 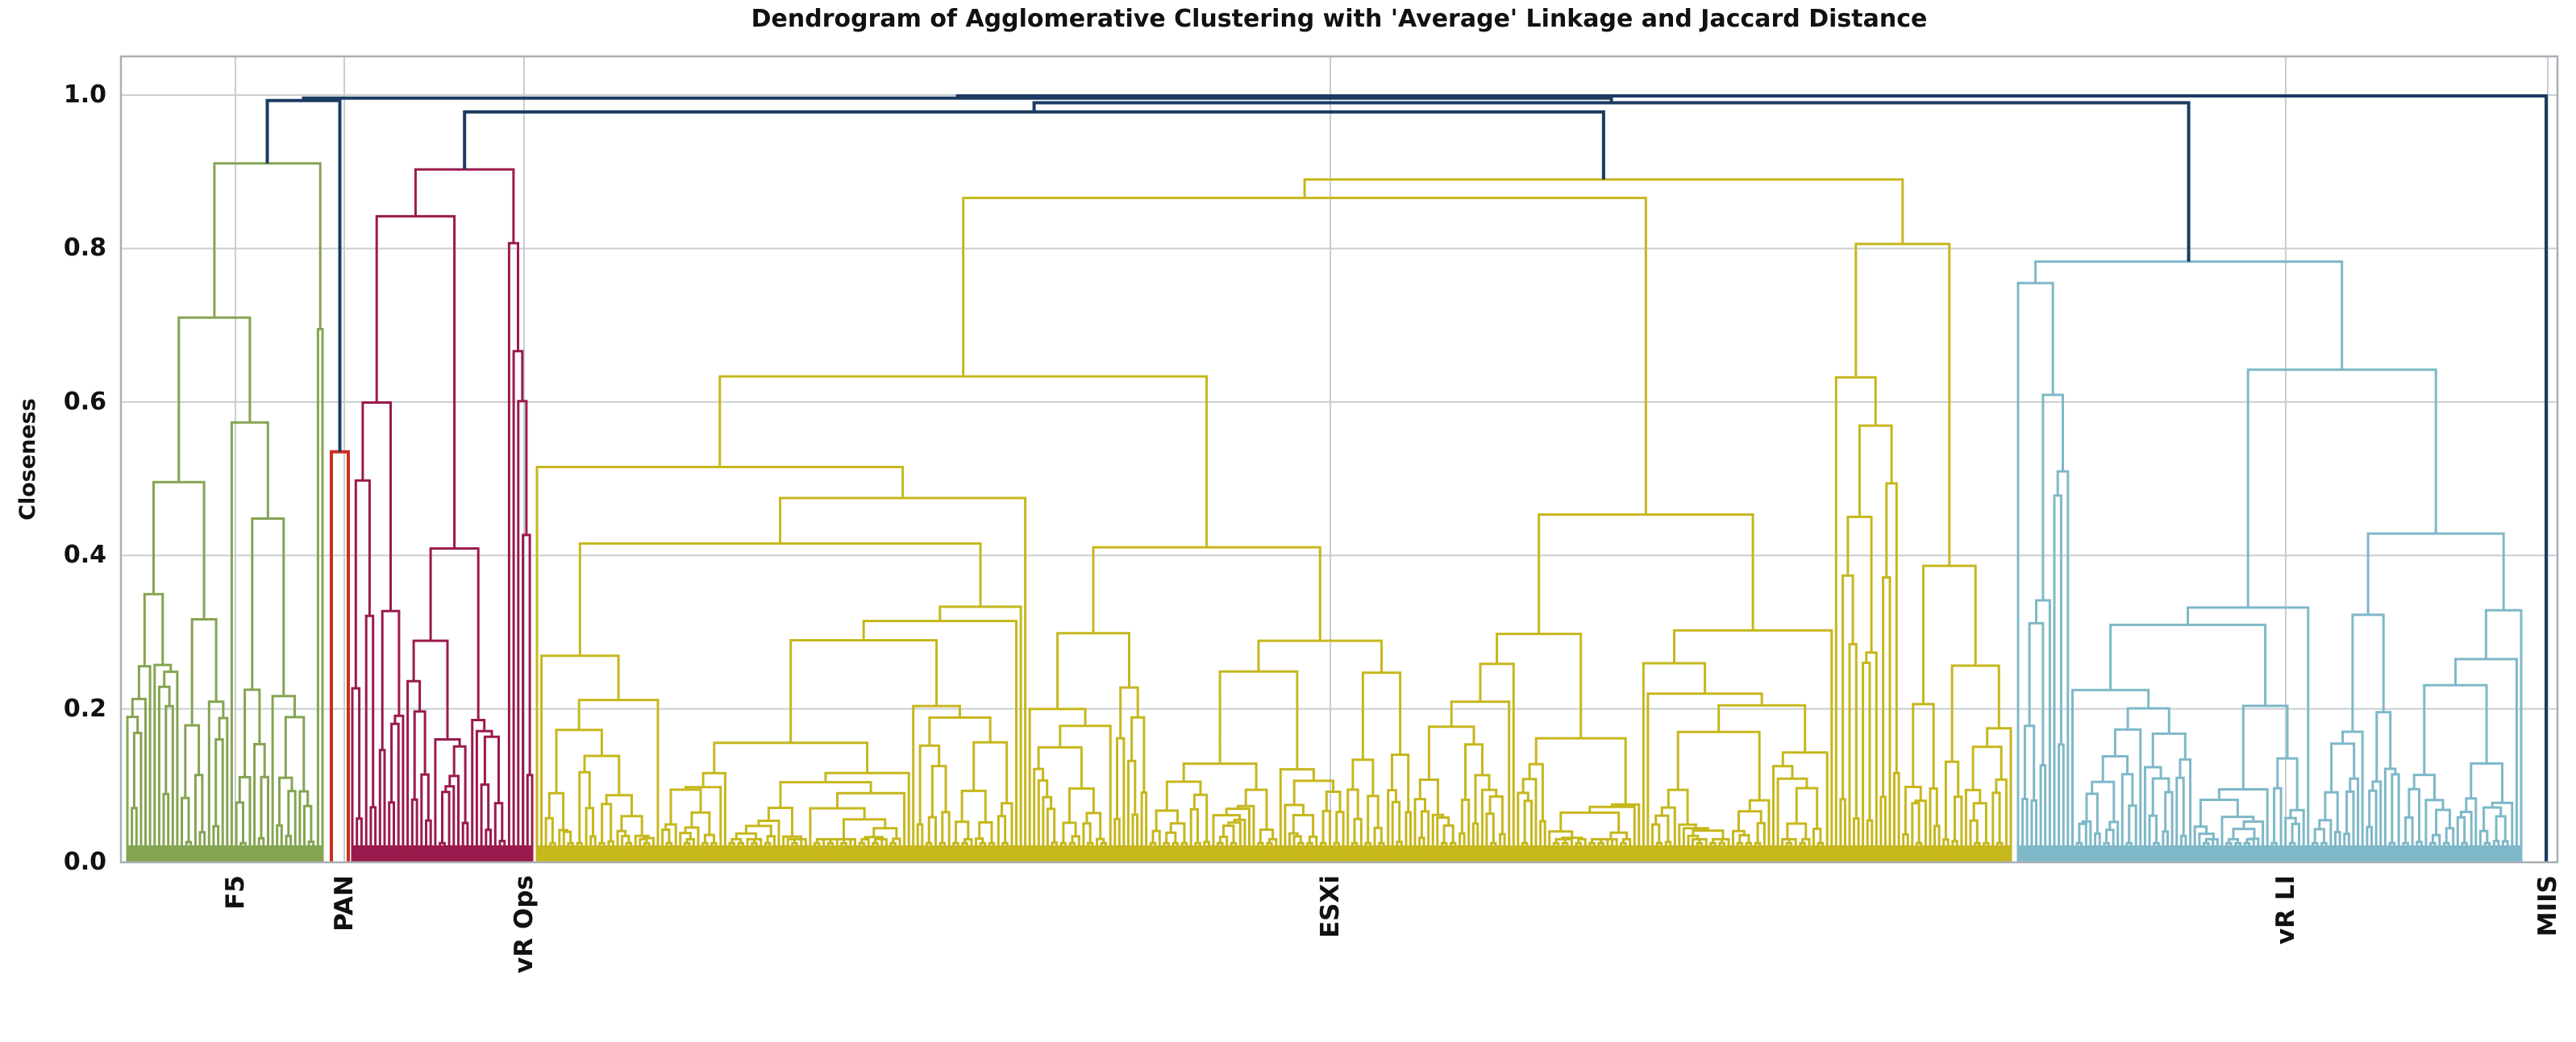 I want to click on cluster-links-vROps, so click(x=443, y=515).